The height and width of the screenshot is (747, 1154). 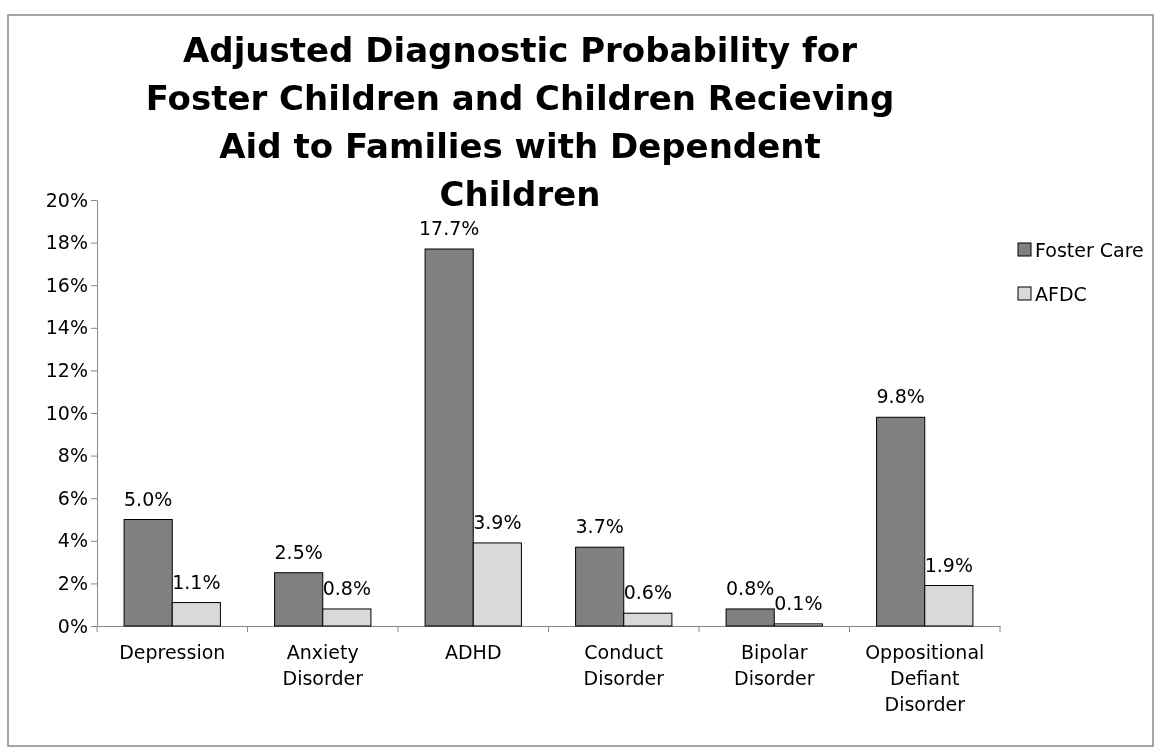 I want to click on x-tick-label: Depression, so click(x=172, y=652).